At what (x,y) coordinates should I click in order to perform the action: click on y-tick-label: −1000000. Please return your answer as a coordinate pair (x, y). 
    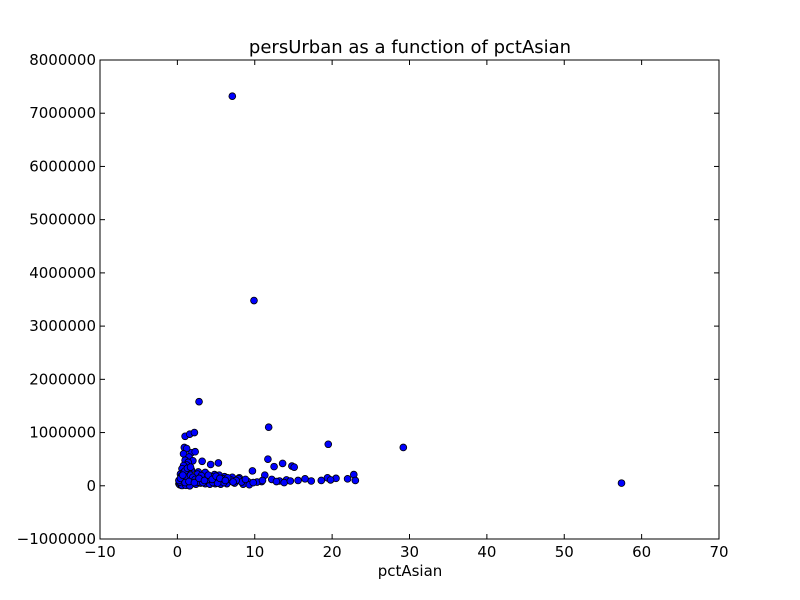
    Looking at the image, I should click on (56, 539).